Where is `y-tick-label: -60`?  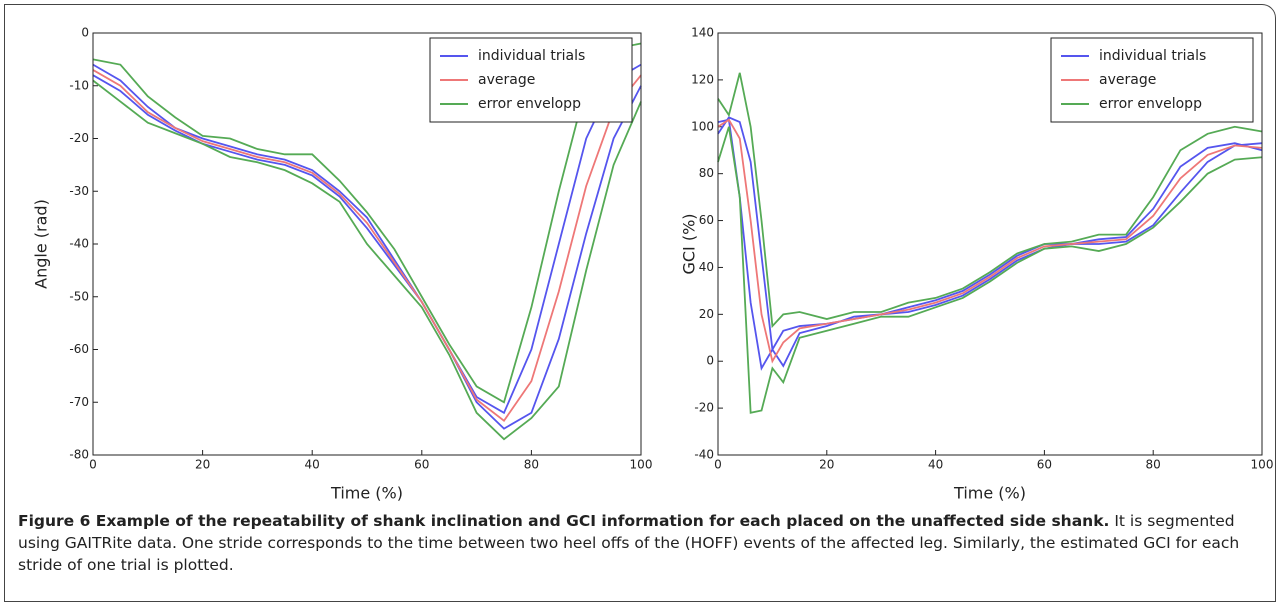
y-tick-label: -60 is located at coordinates (79, 349).